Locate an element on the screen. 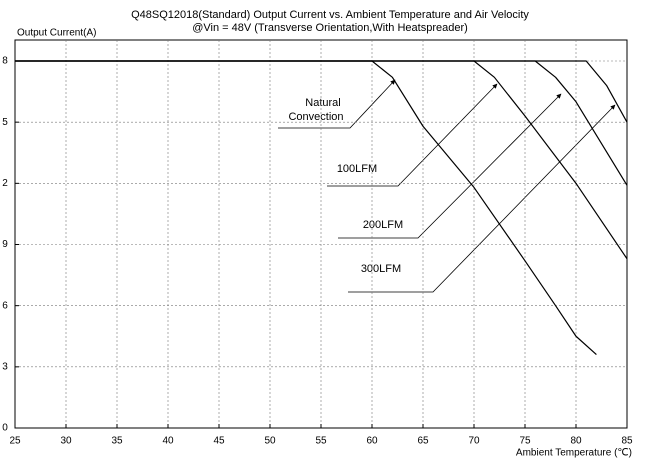  annotation: 100LFM is located at coordinates (357, 169).